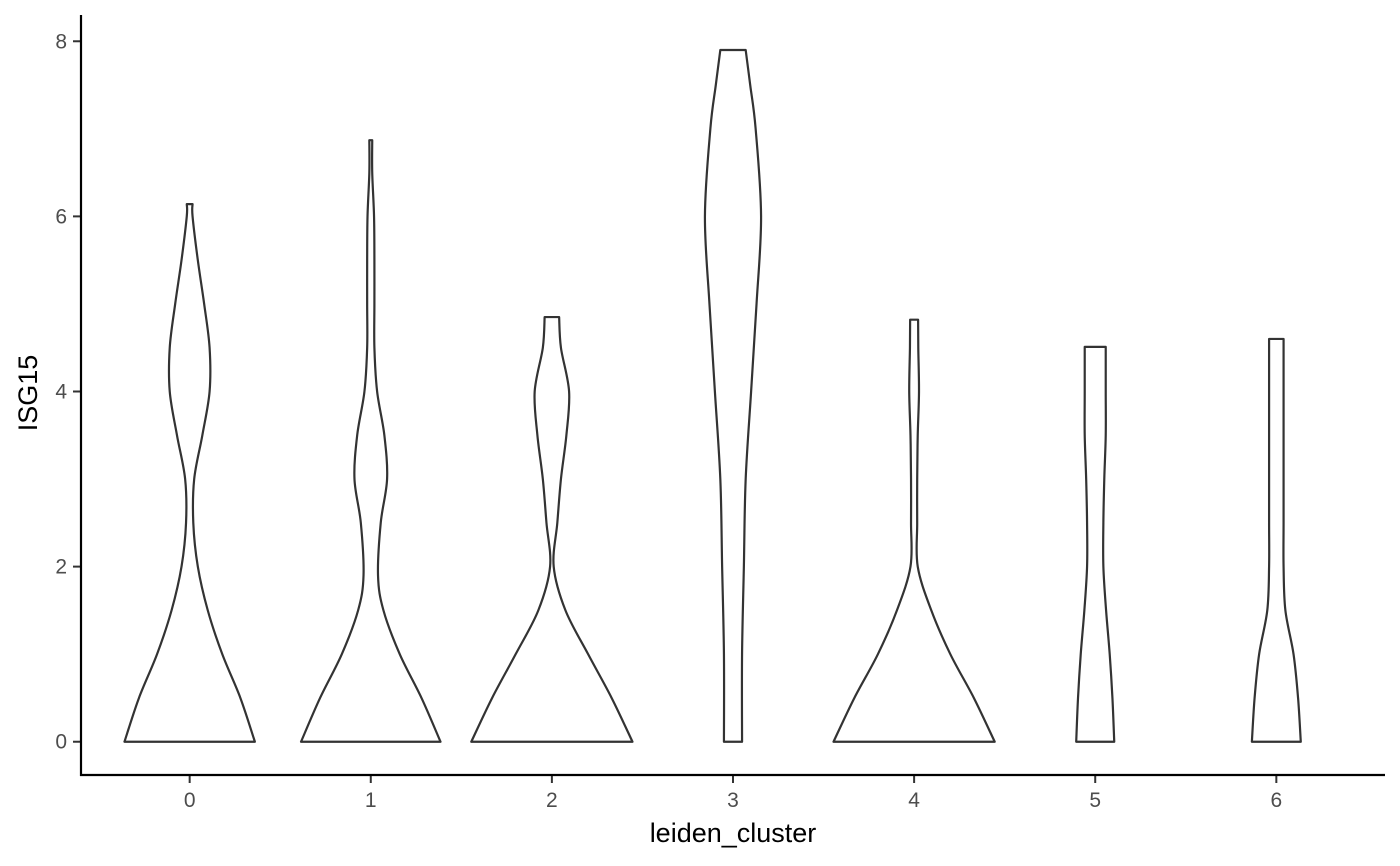  What do you see at coordinates (733, 833) in the screenshot?
I see `x-axis-title: leiden_cluster` at bounding box center [733, 833].